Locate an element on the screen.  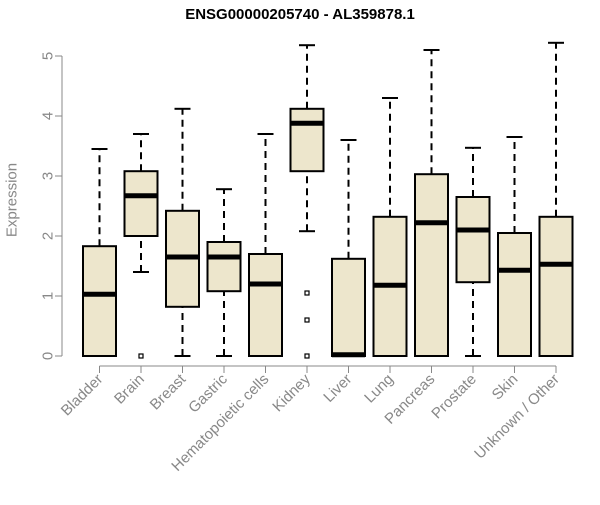
y-tick-label: 4 is located at coordinates (48, 116).